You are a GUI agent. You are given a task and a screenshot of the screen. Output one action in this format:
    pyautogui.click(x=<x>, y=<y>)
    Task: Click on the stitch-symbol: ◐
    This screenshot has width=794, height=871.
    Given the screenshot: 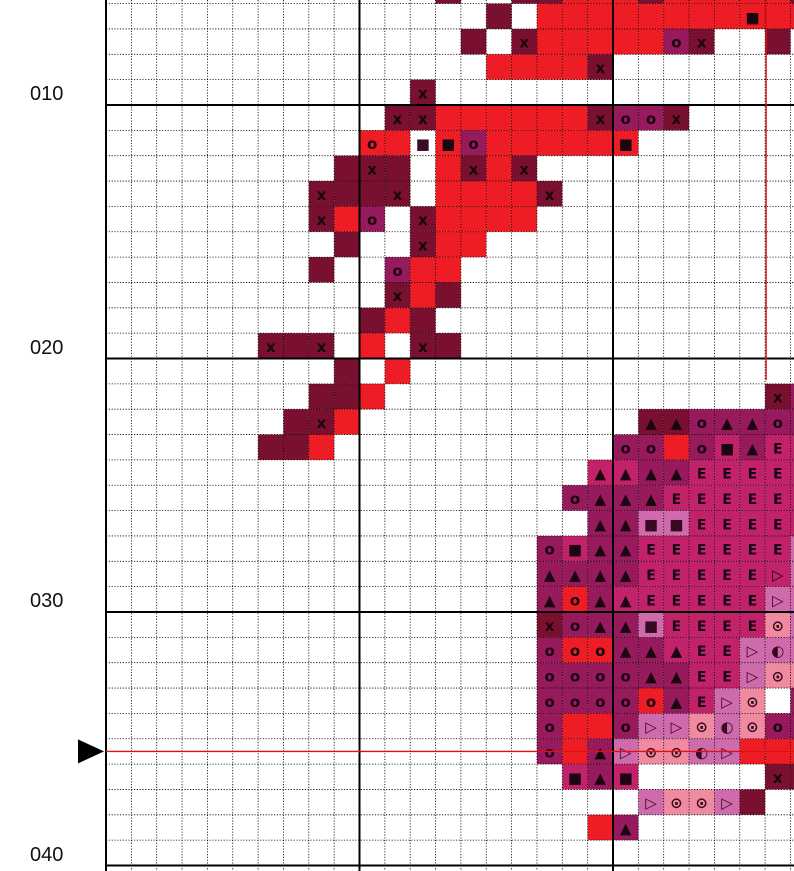 What is the action you would take?
    pyautogui.click(x=727, y=727)
    